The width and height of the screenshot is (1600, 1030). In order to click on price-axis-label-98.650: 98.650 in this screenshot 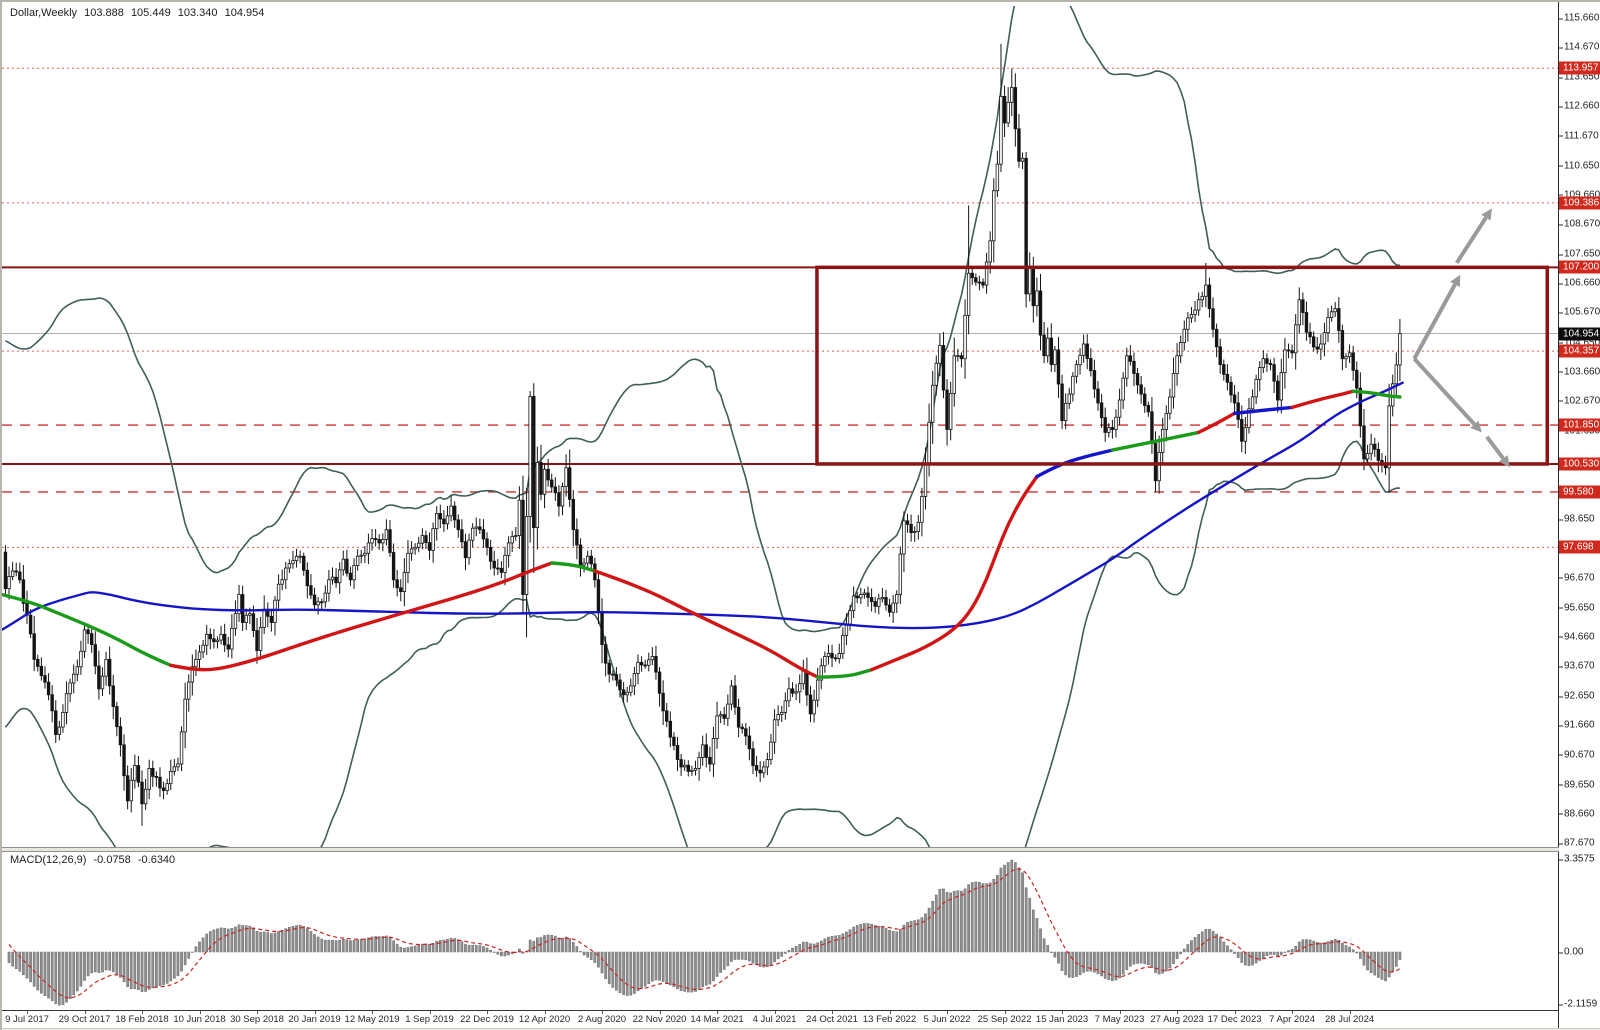, I will do `click(1577, 519)`.